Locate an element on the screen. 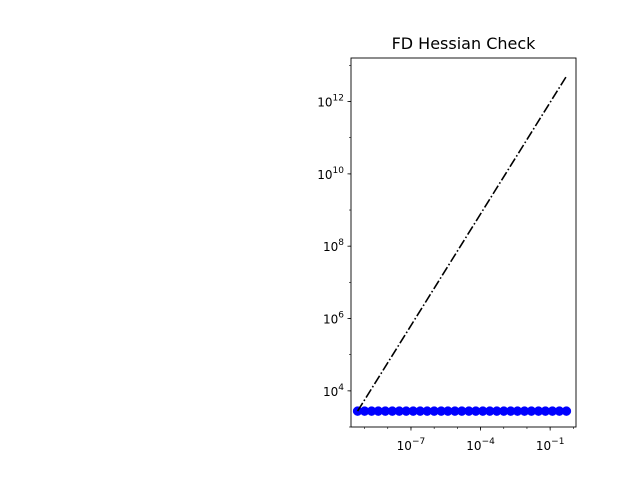 This screenshot has height=480, width=640. y-tick-label: 10⁸ is located at coordinates (333, 246).